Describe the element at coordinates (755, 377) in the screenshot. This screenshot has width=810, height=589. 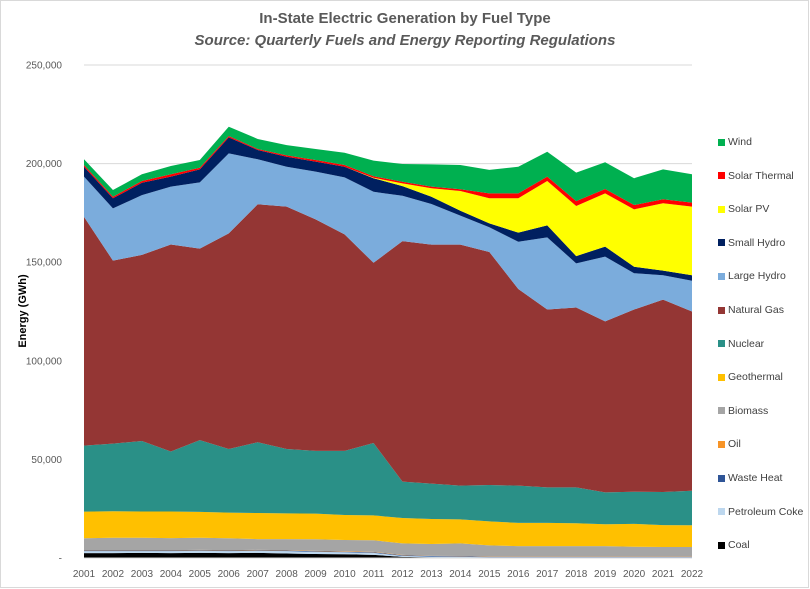
I see `legend-label: Geothermal` at that location.